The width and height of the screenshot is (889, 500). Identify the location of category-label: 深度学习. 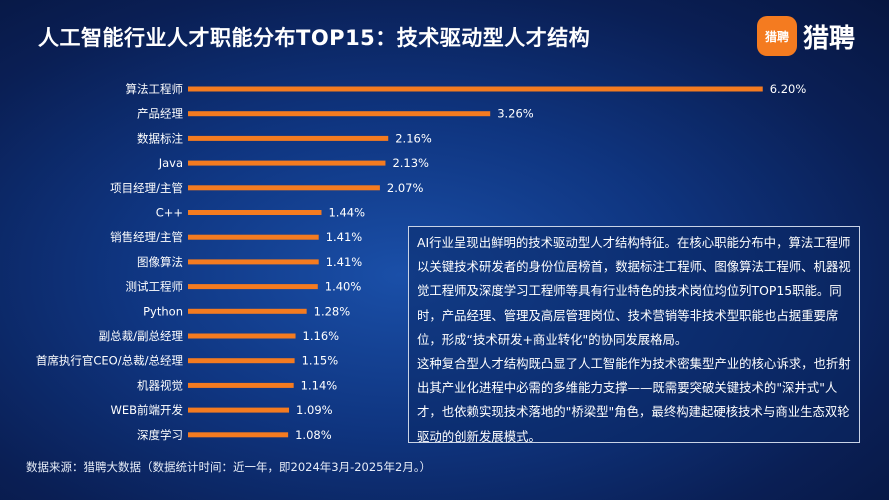
(160, 435).